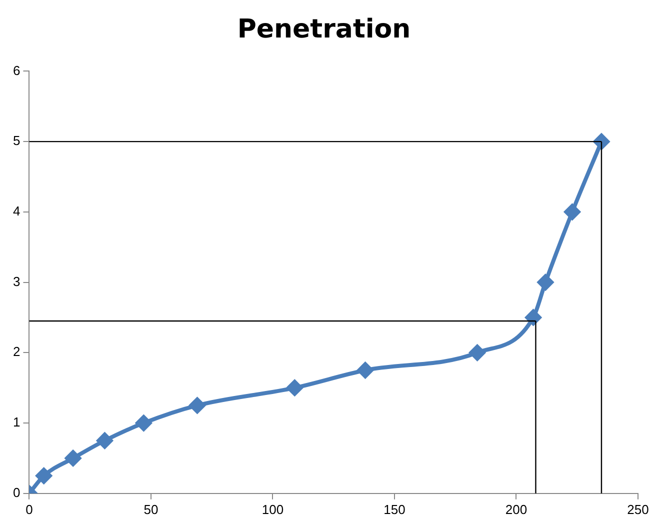 The height and width of the screenshot is (531, 658). Describe the element at coordinates (16, 70) in the screenshot. I see `y-tick-label: 6` at that location.